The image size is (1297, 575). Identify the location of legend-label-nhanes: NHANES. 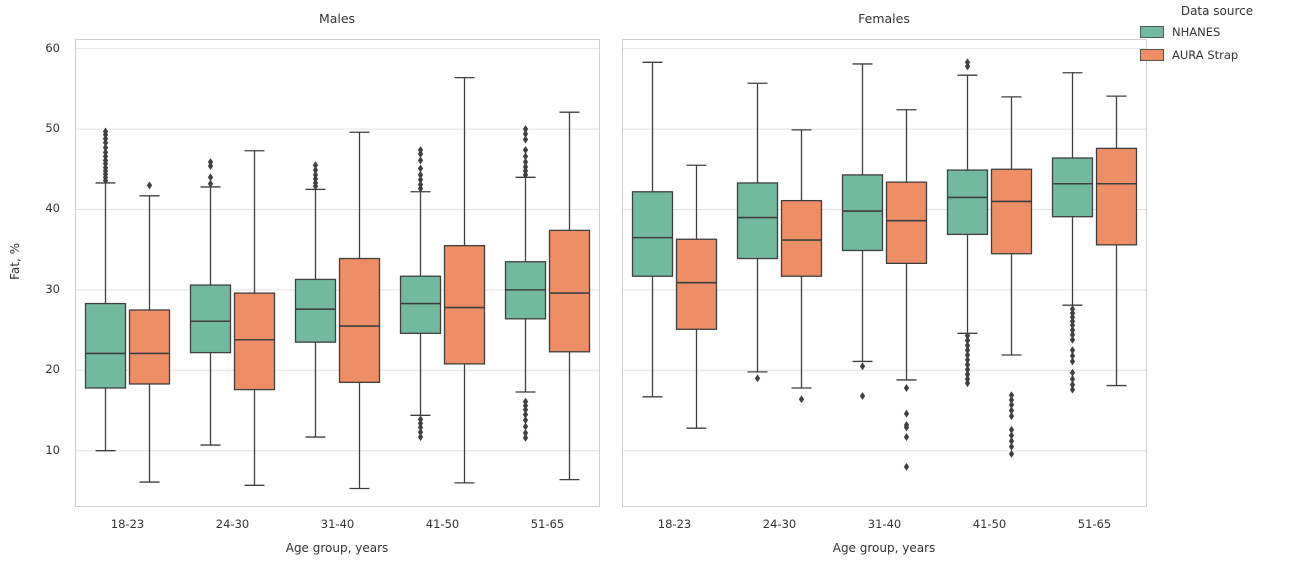
(1196, 32).